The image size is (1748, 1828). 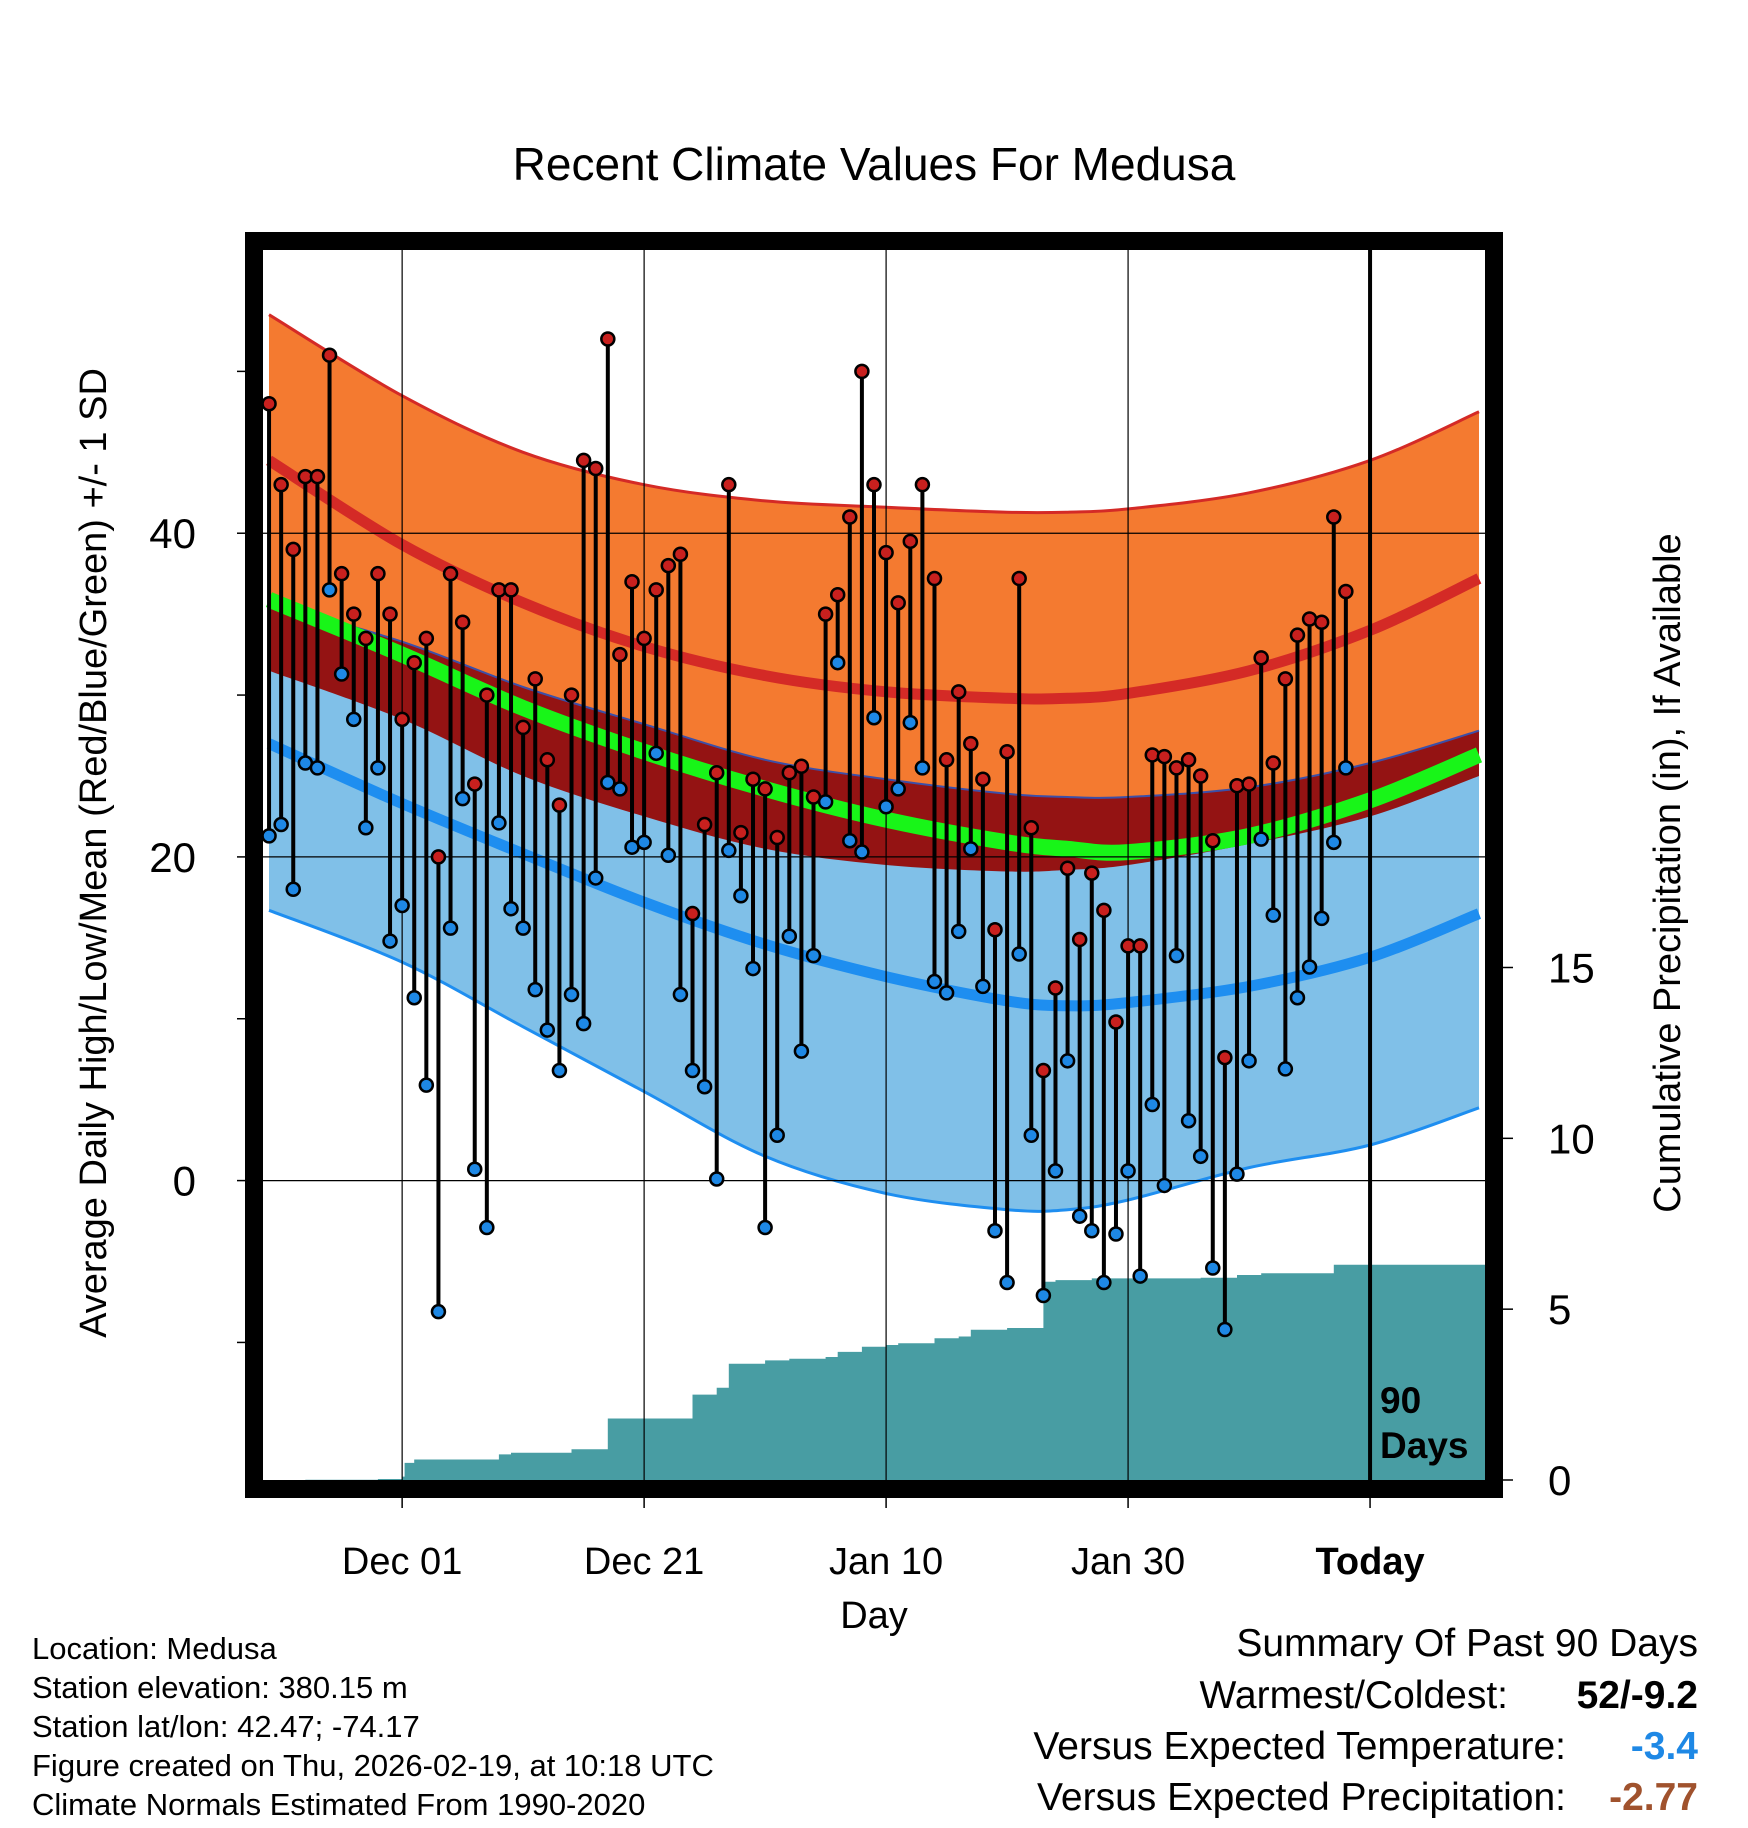 What do you see at coordinates (339, 1804) in the screenshot?
I see `footer-normals: Climate Normals Estimated From 1990-2020` at bounding box center [339, 1804].